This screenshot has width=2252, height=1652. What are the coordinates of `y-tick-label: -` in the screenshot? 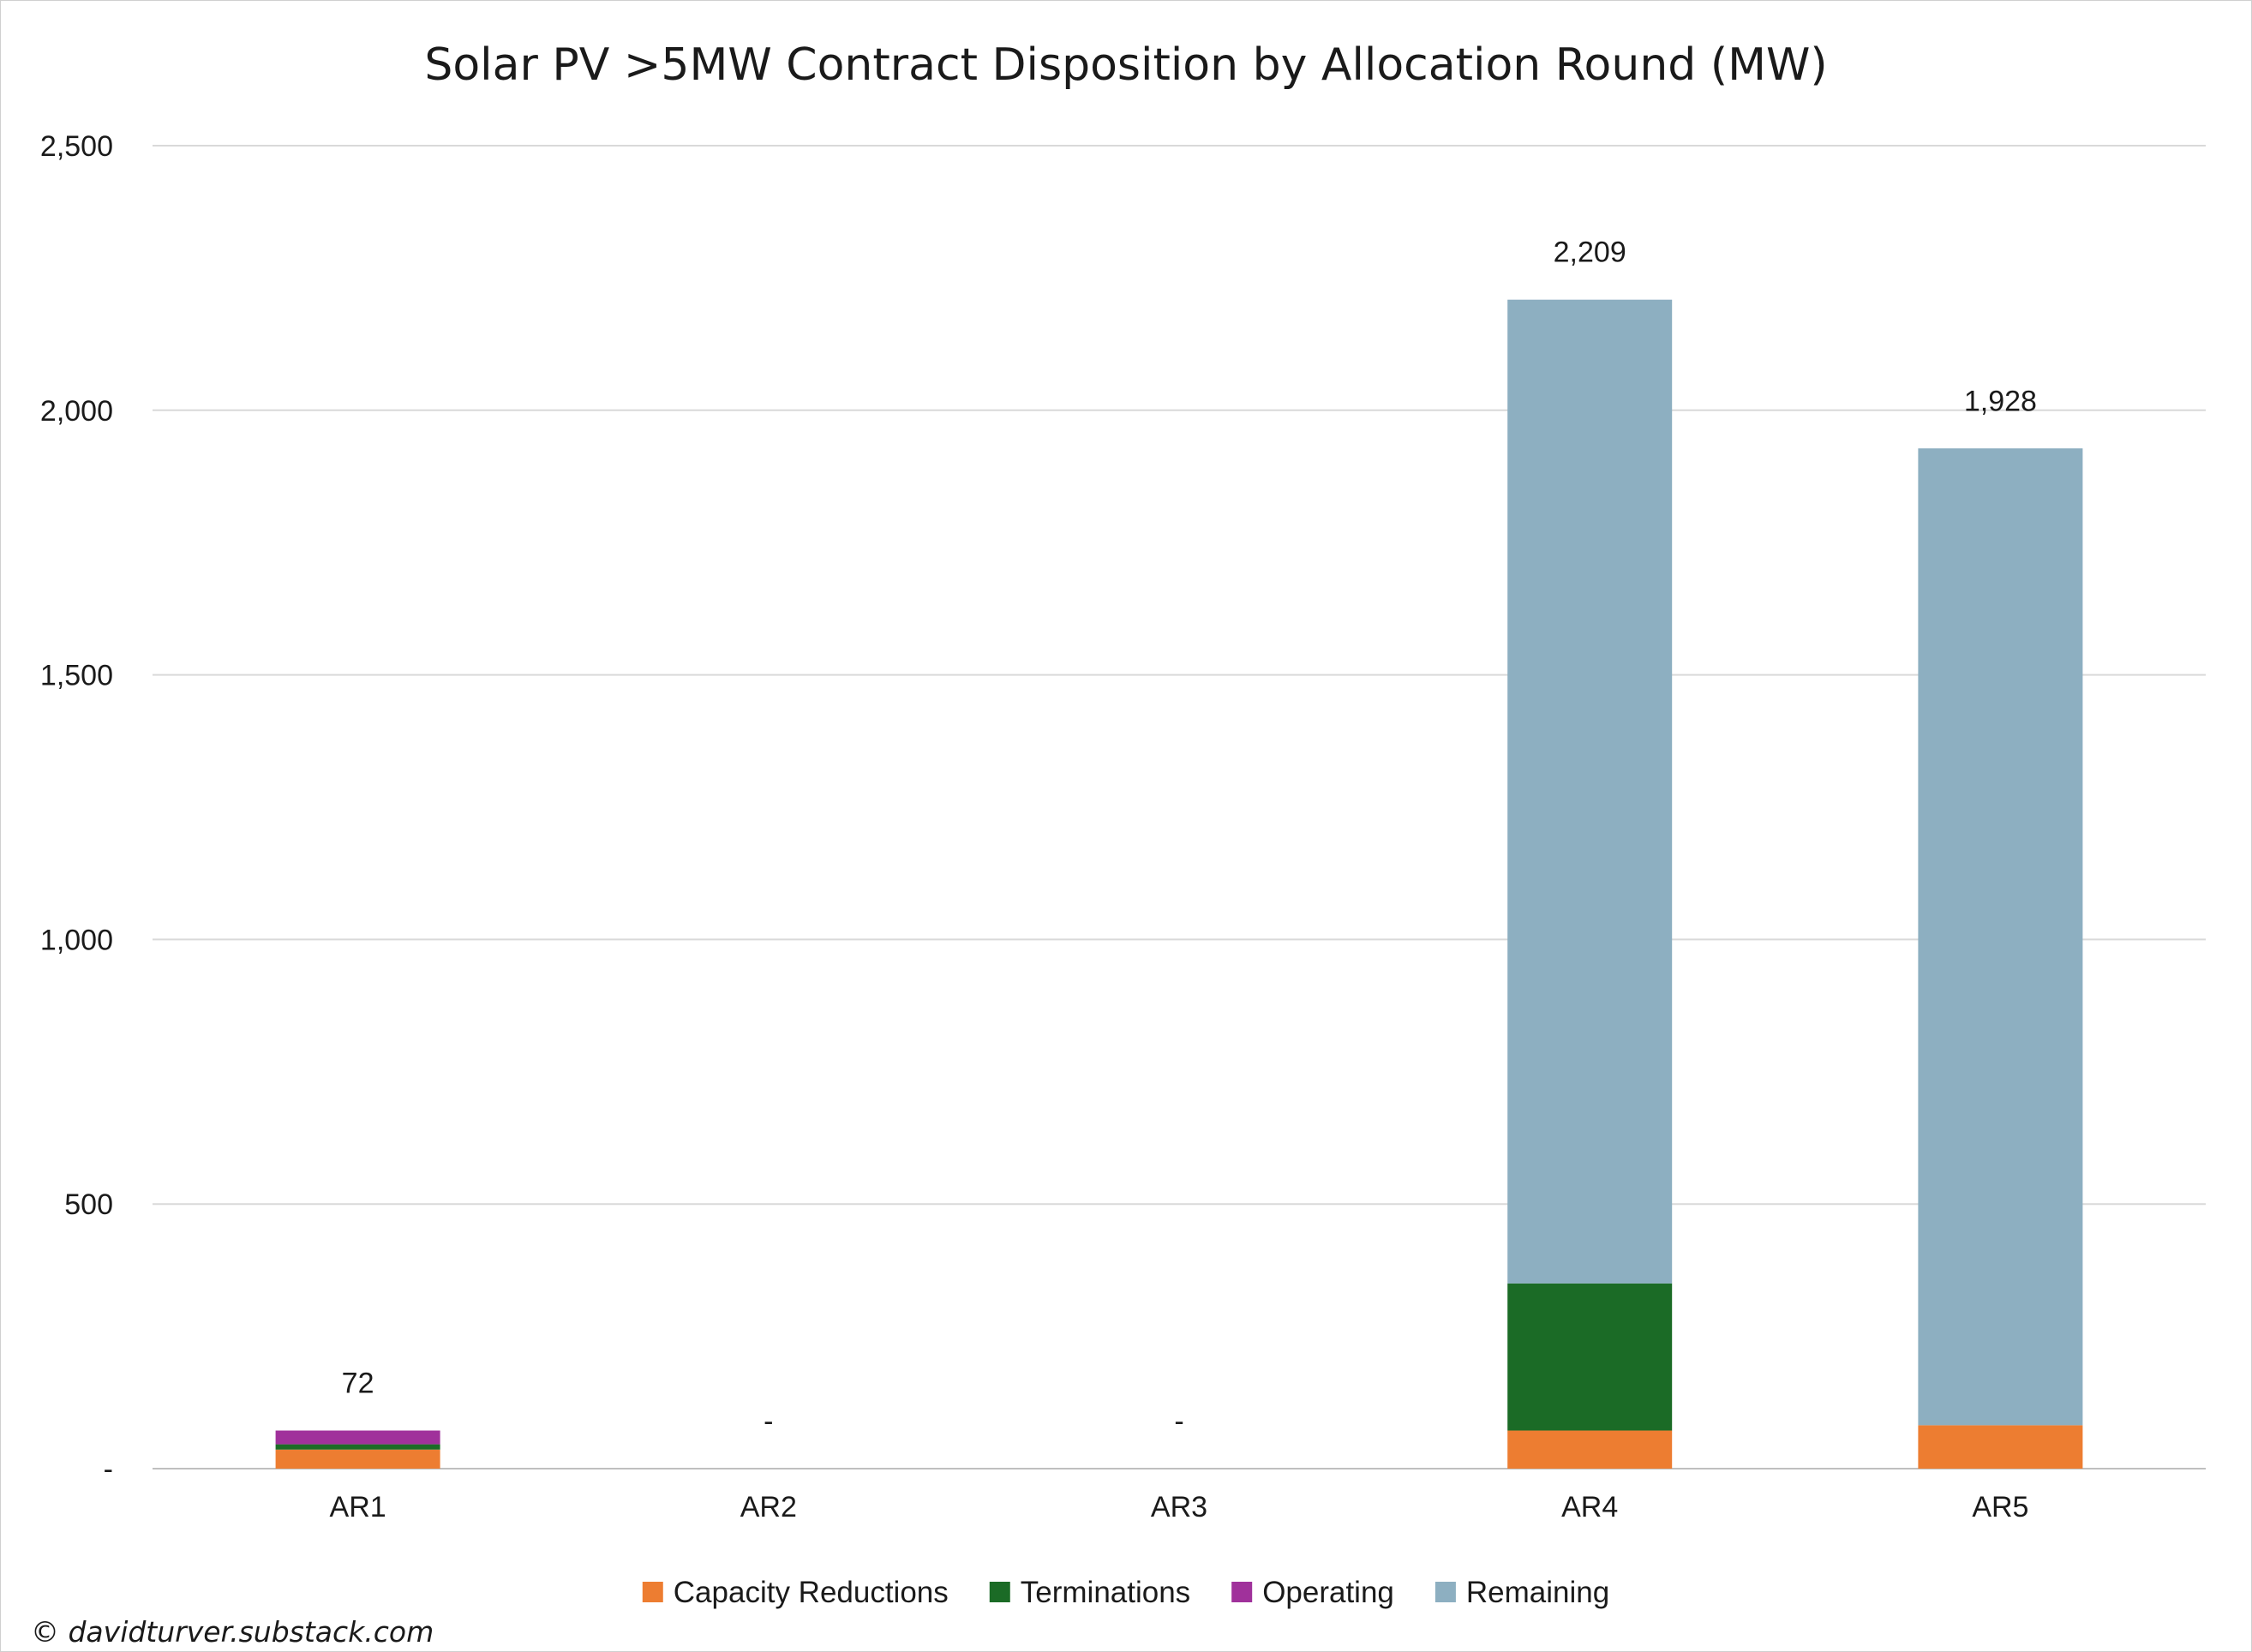 It's located at (108, 1469).